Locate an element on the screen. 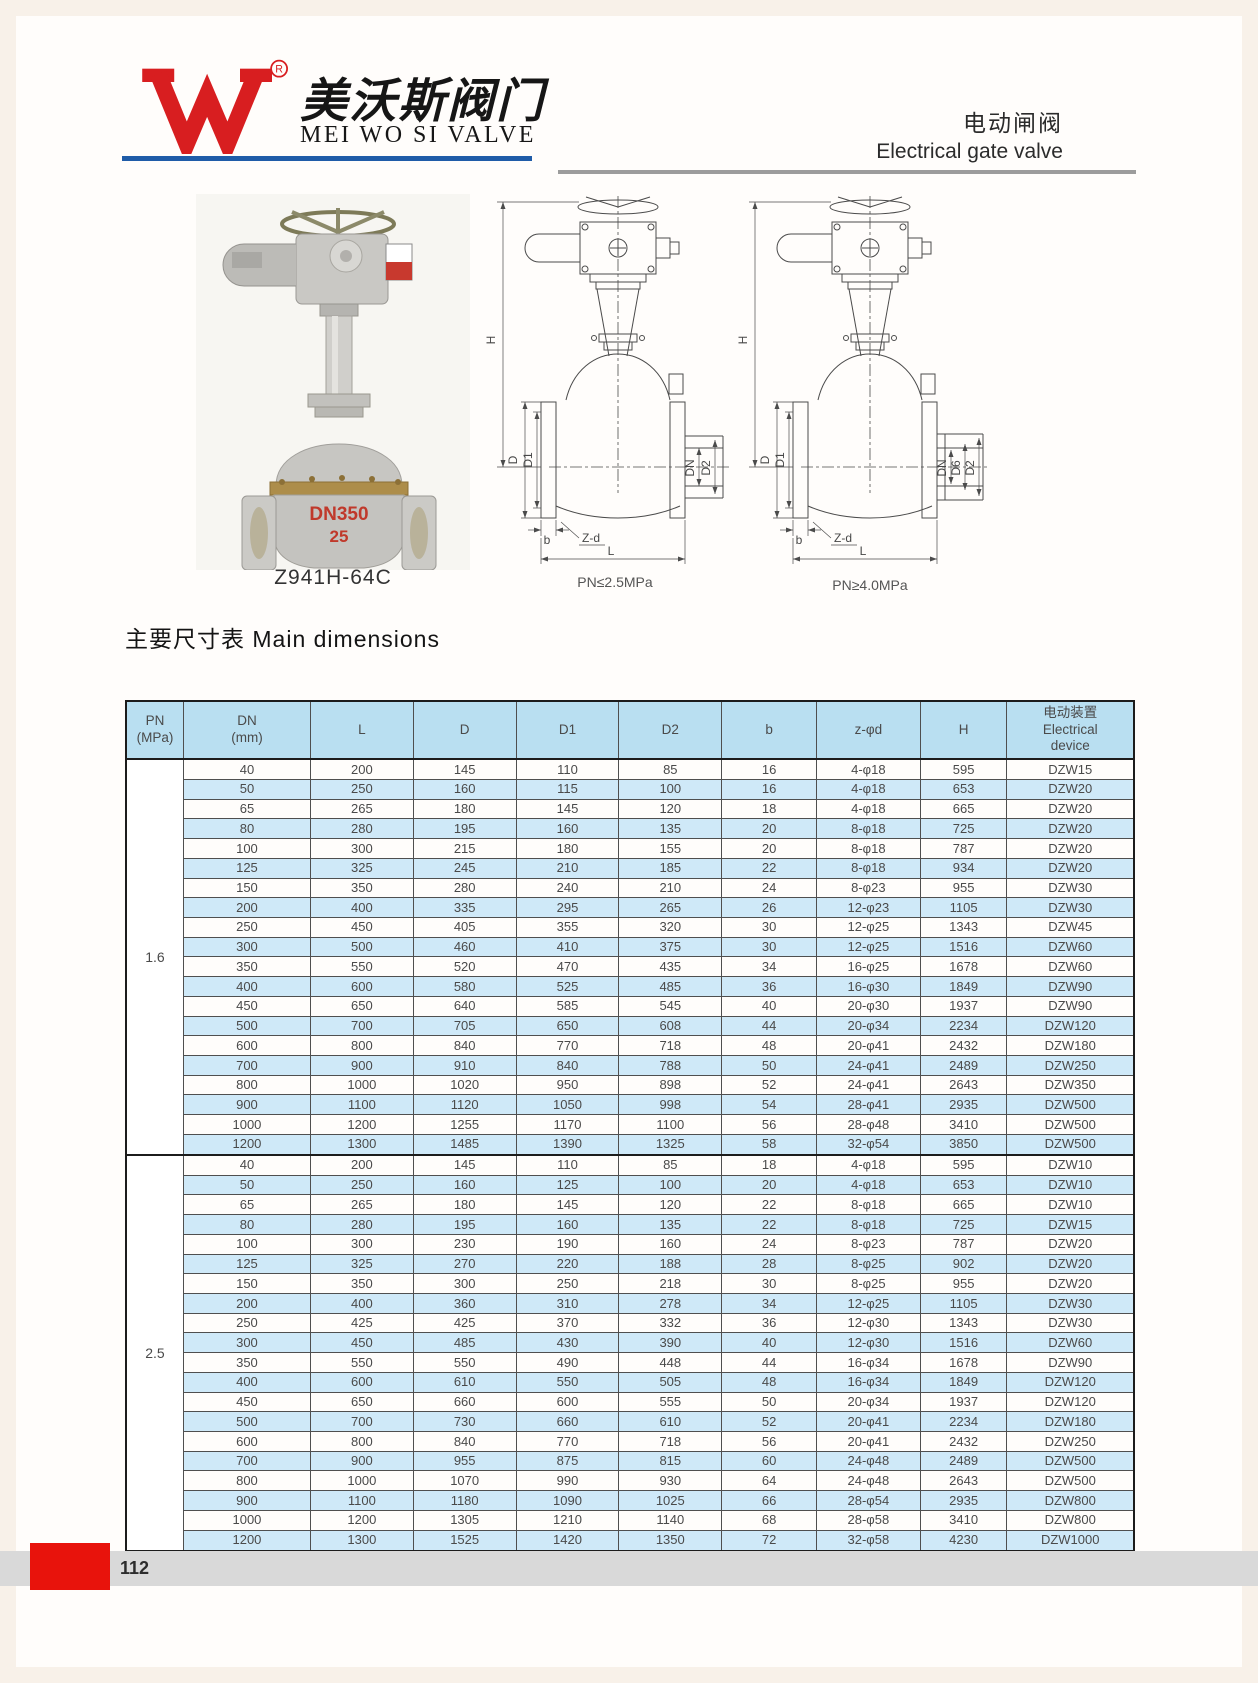  table-row: 250 450 405 355 320 30 12-φ25 1343 DZW45 is located at coordinates (630, 927).